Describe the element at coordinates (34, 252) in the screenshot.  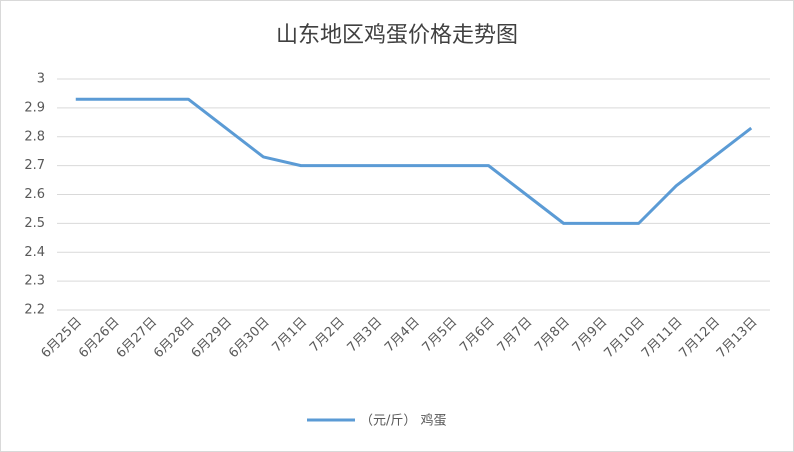
I see `y-tick-label: 2.4` at that location.